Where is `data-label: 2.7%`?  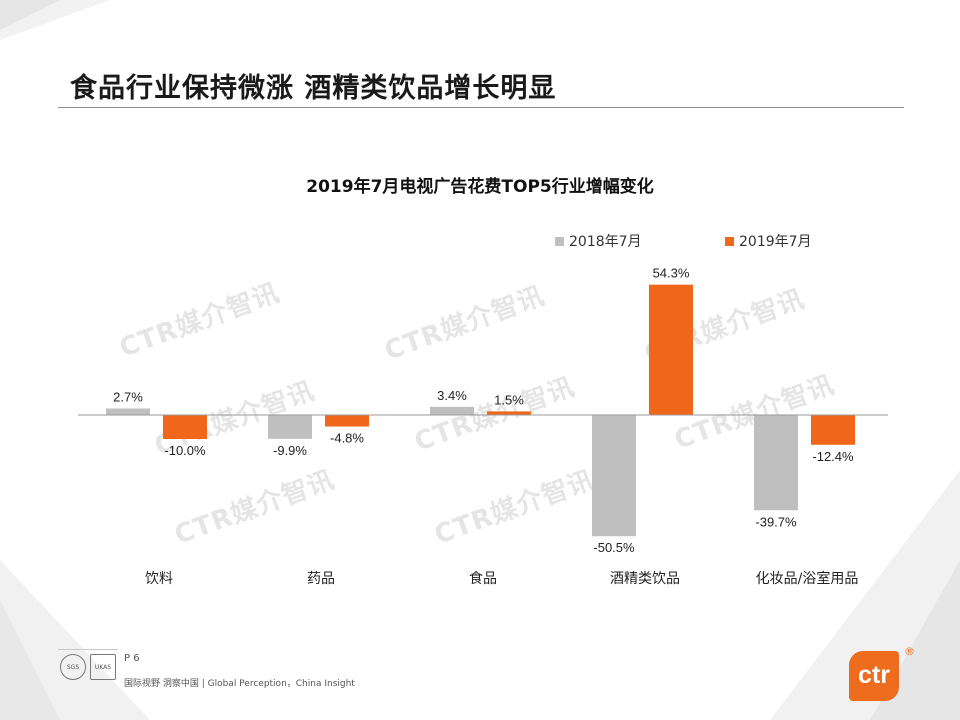 data-label: 2.7% is located at coordinates (128, 397).